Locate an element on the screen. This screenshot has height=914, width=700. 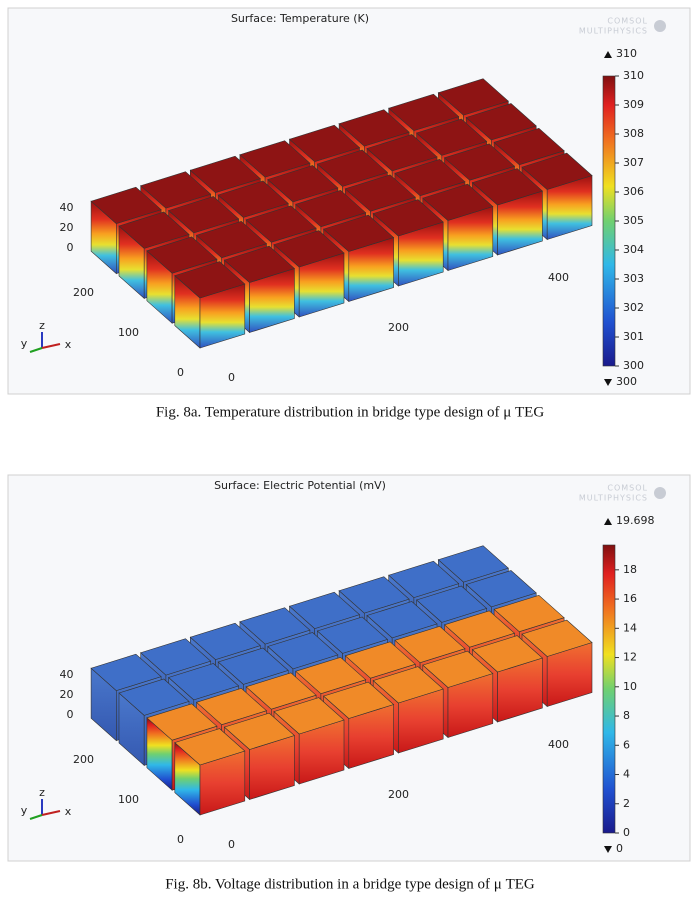
colorbar-tick-label: 301 is located at coordinates (633, 336).